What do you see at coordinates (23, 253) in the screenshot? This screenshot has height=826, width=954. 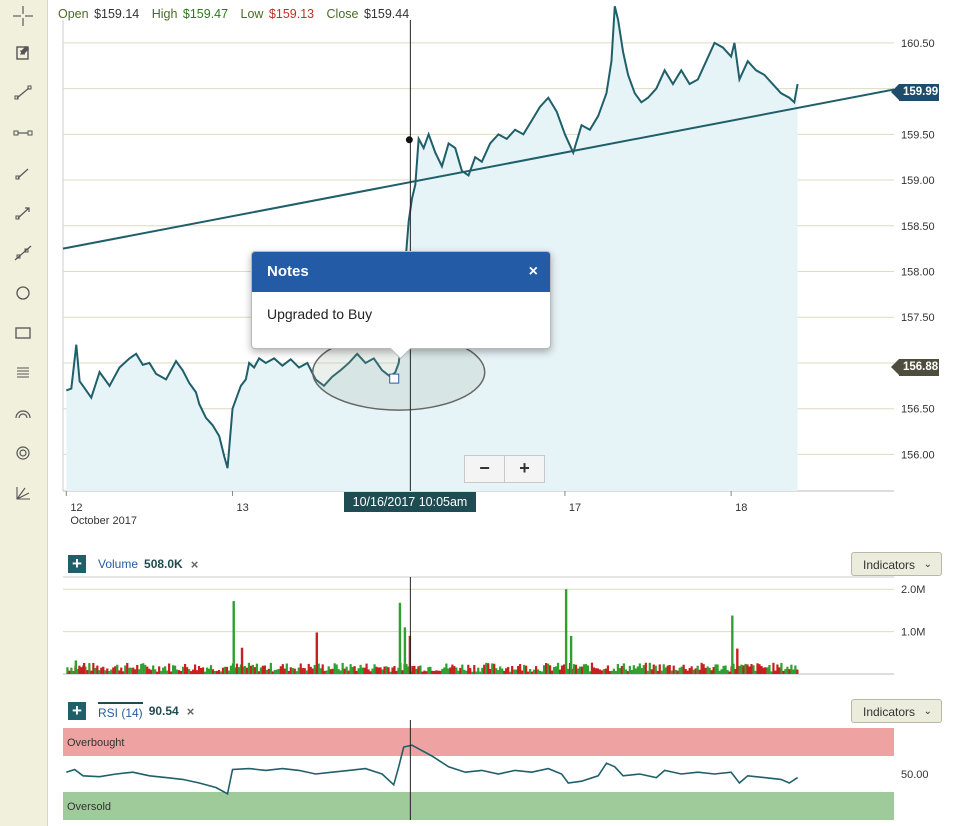 I see `extended-line-tool` at bounding box center [23, 253].